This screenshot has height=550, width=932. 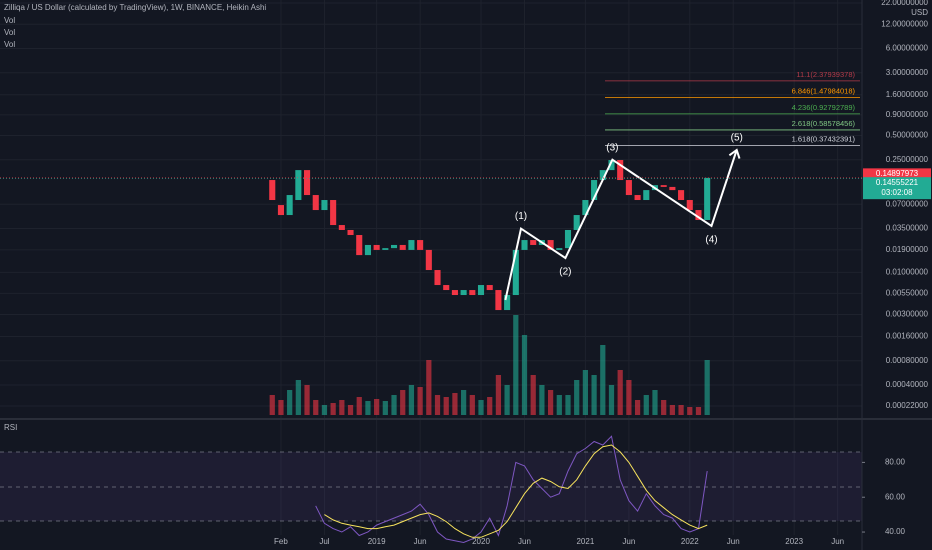 I want to click on price-tag-label: 0.14897973, so click(x=897, y=173).